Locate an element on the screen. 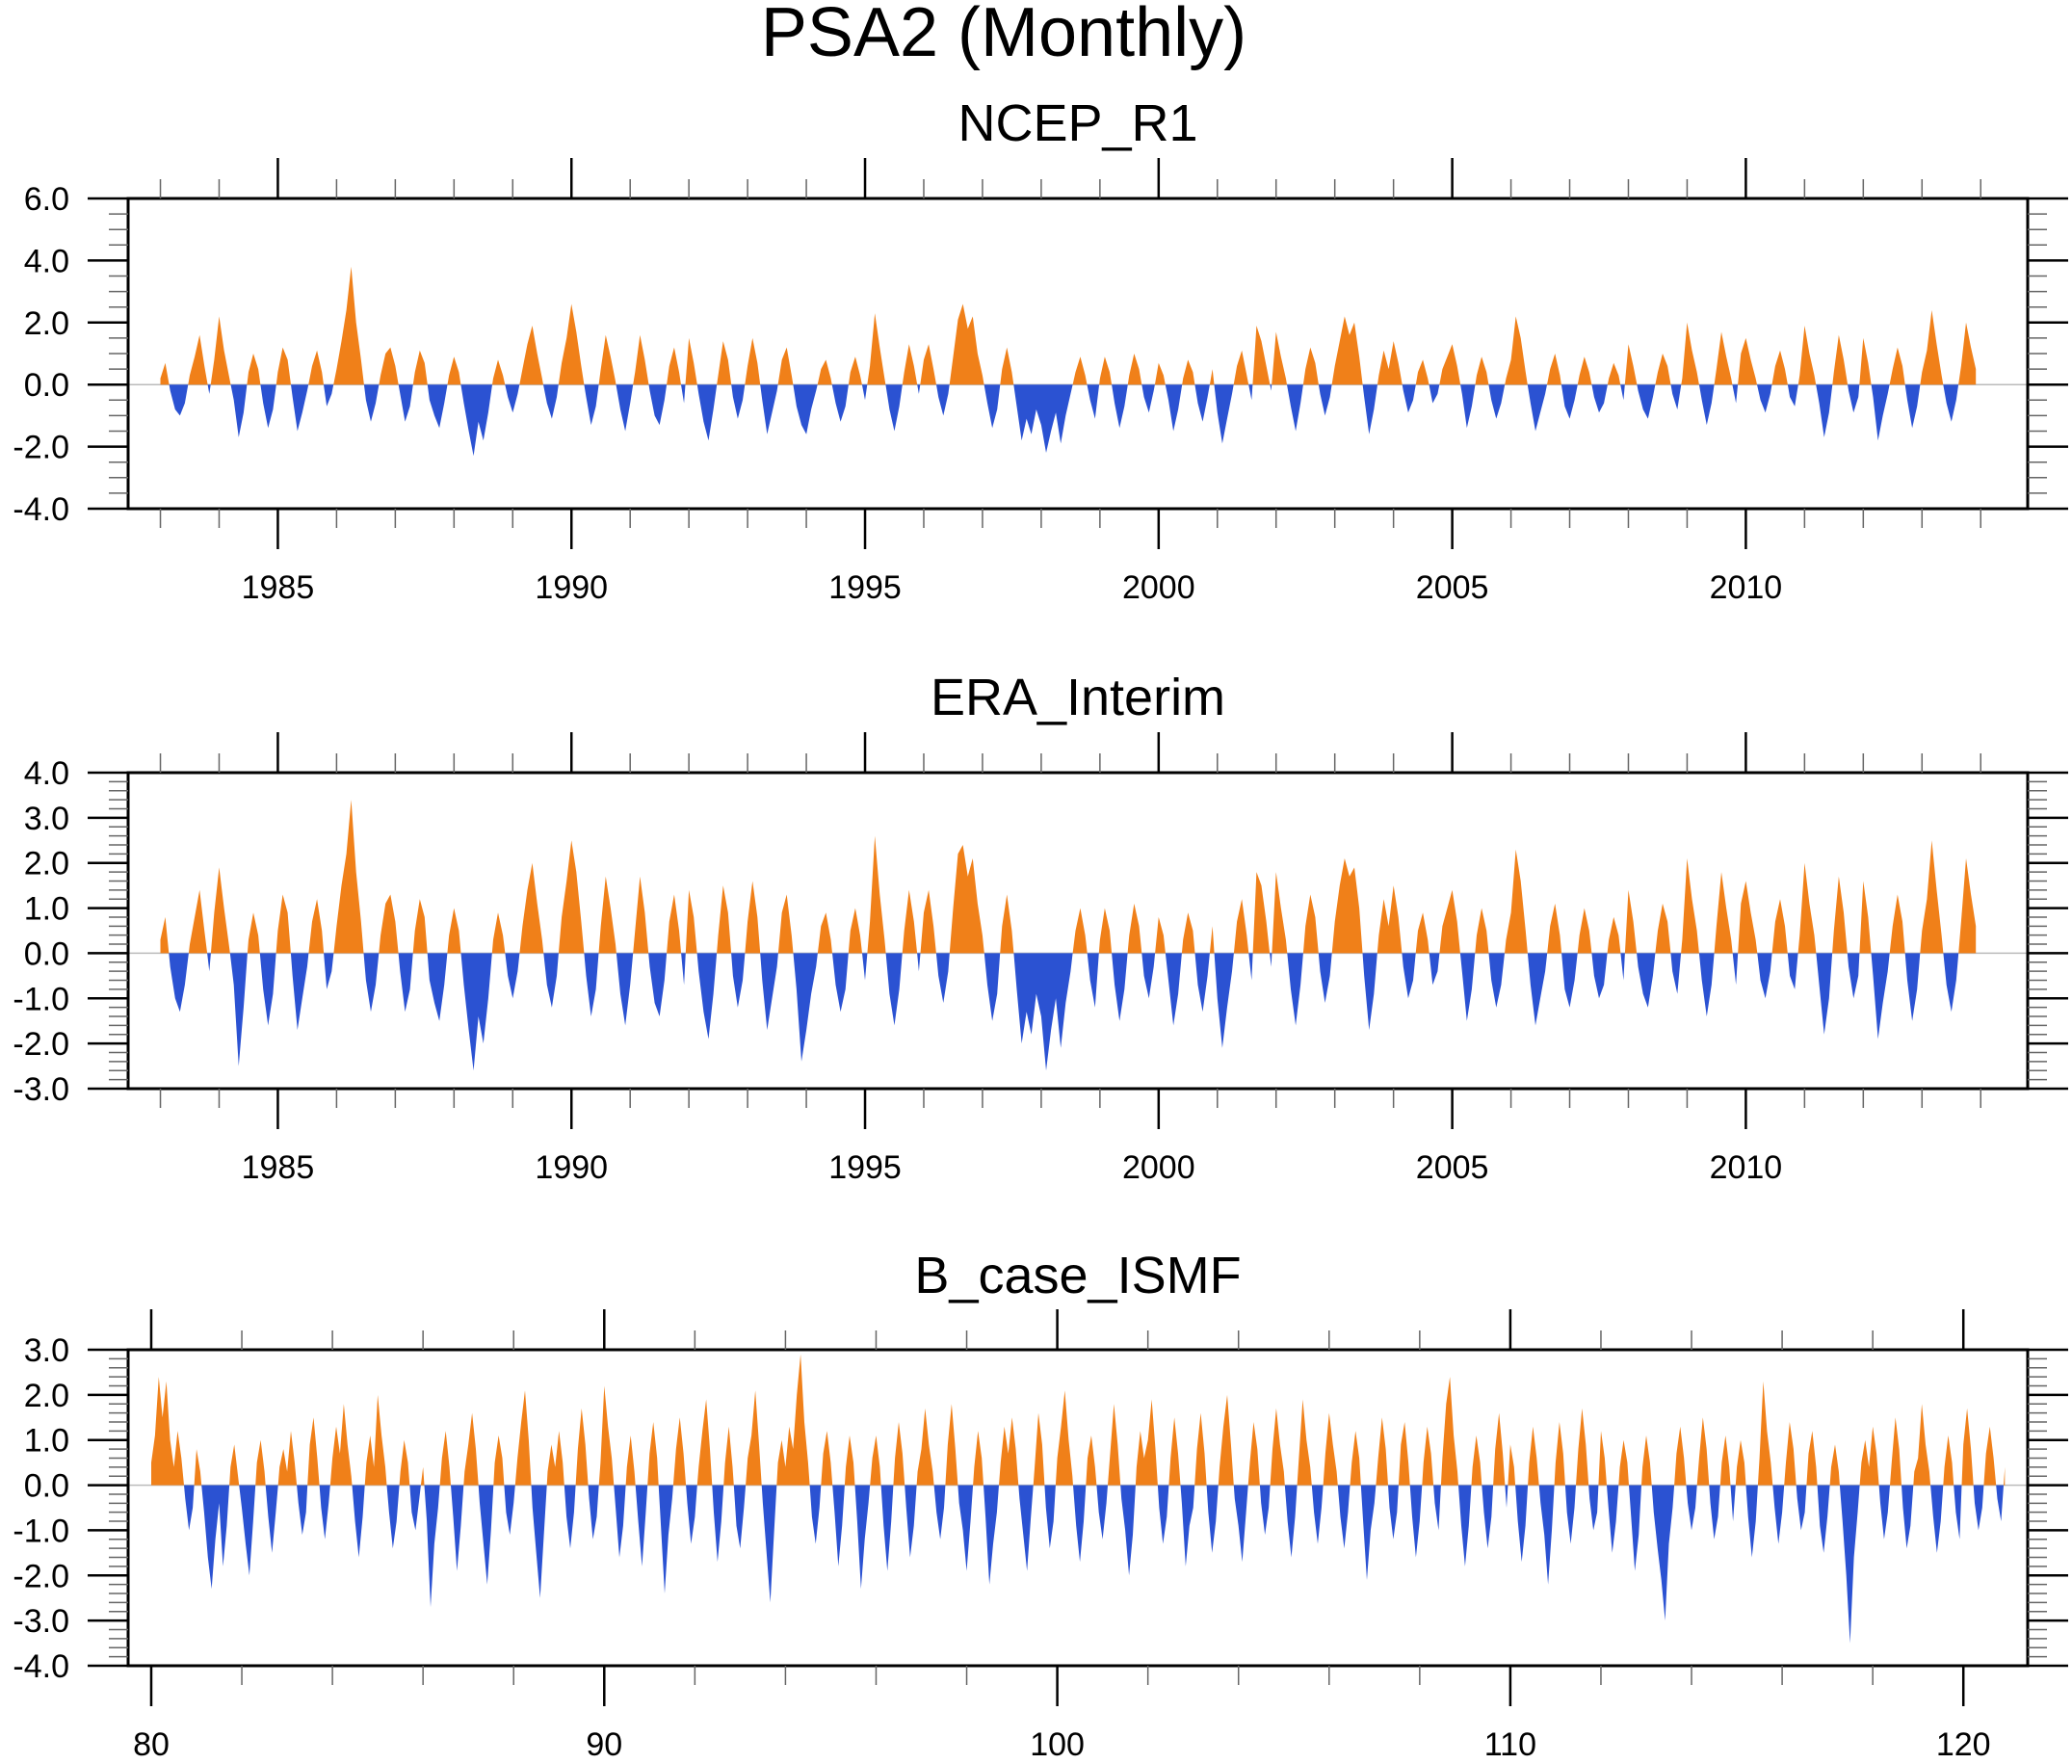  panel-title-ncep-r1: NCEP_R1 is located at coordinates (1078, 123).